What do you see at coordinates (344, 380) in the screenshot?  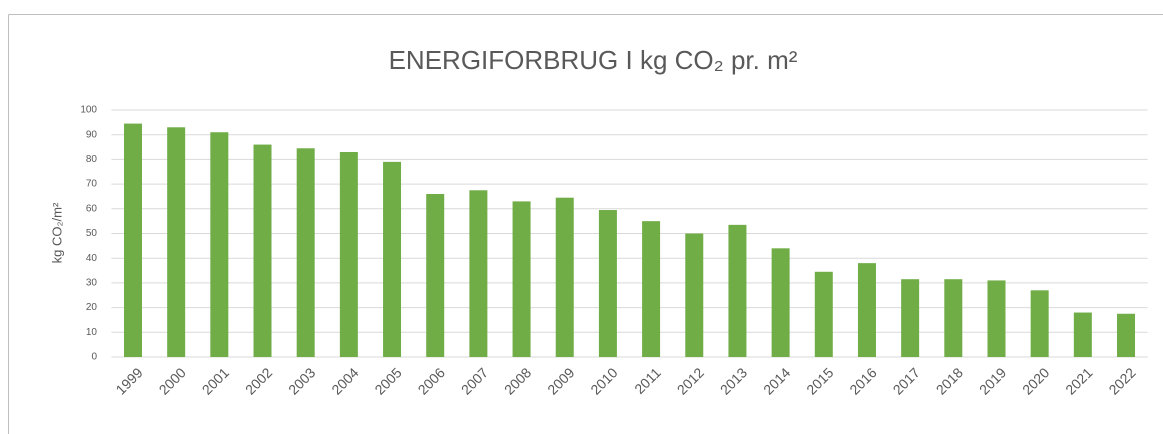 I see `x-tick-label: 2004` at bounding box center [344, 380].